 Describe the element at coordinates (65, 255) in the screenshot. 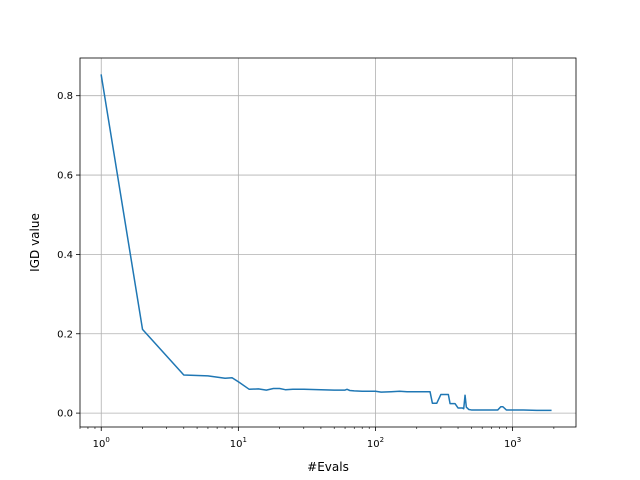

I see `y-tick-label: 0.4` at that location.